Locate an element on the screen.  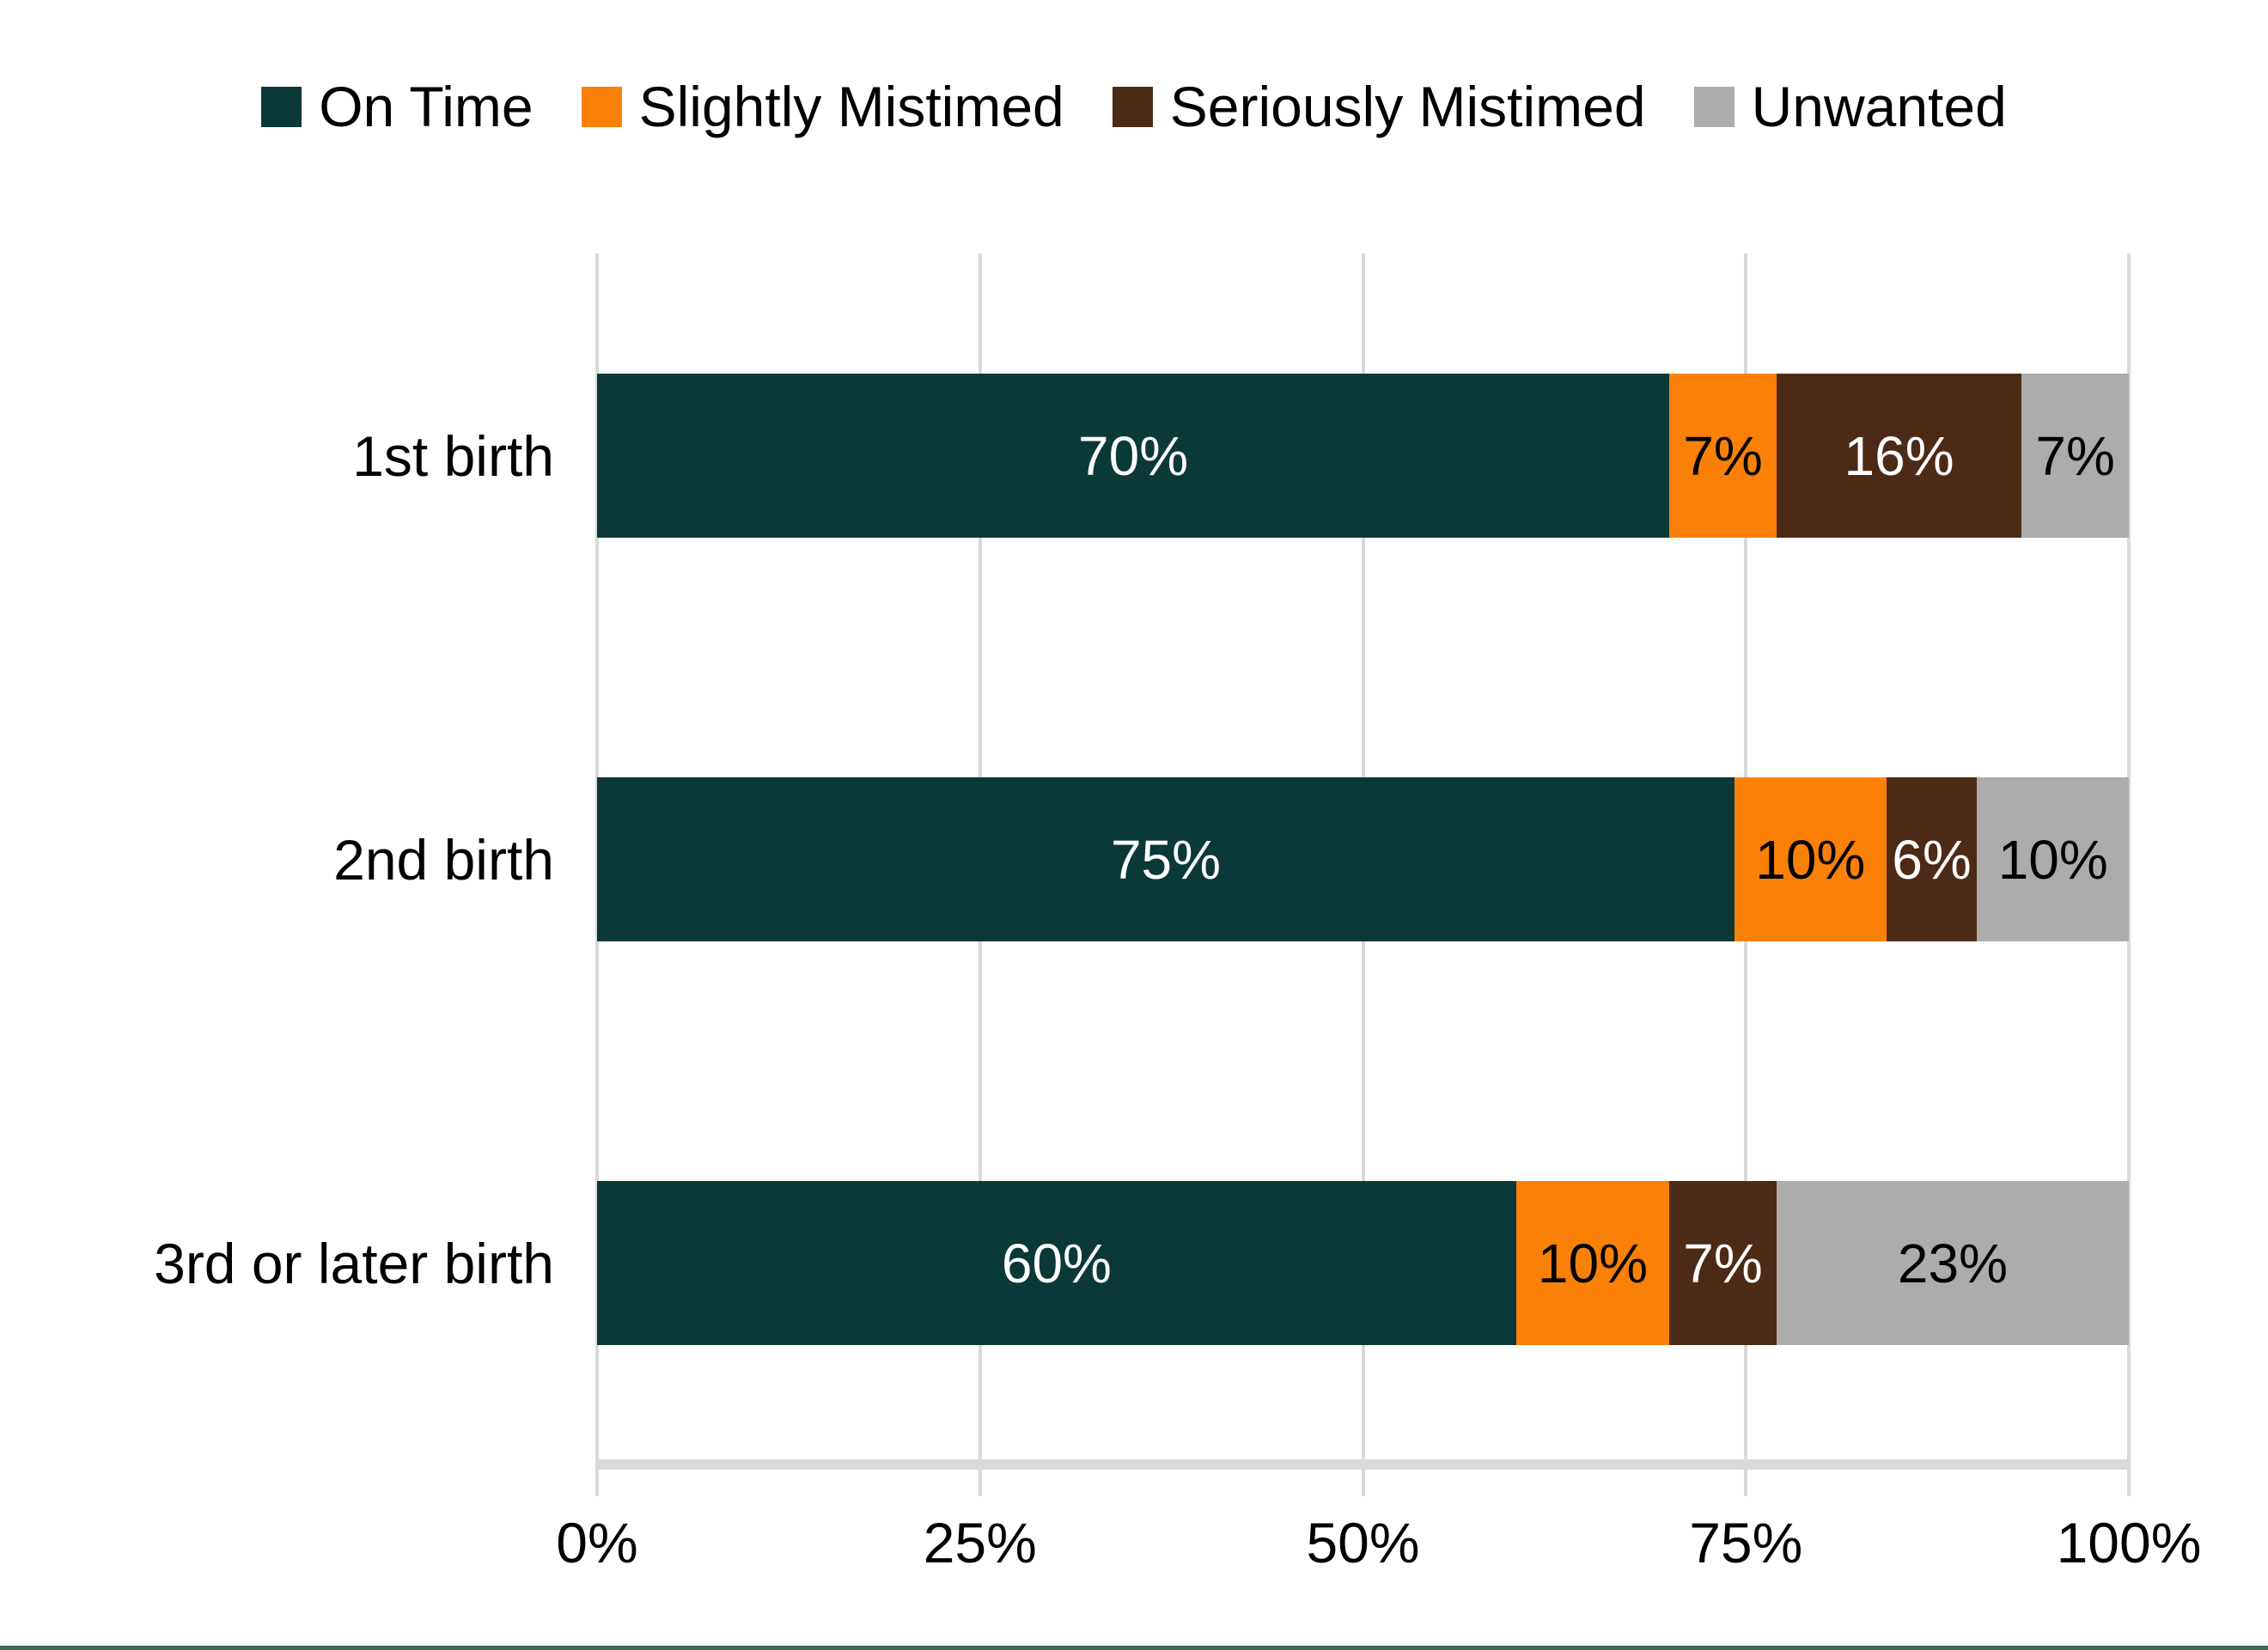
data-label: 75% is located at coordinates (1166, 860).